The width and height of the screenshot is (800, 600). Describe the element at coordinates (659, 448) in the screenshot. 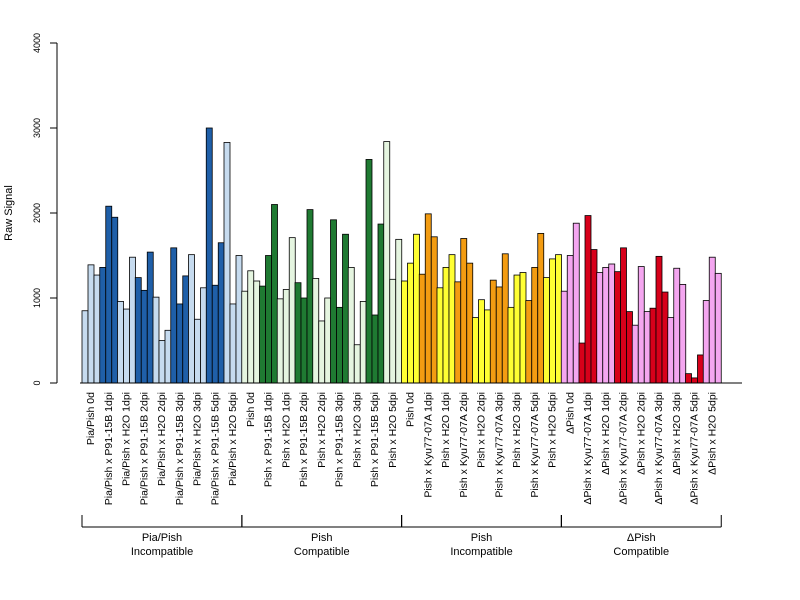

I see `x-tick-label: ΔPish x Kyu77-07A 3dpi` at that location.